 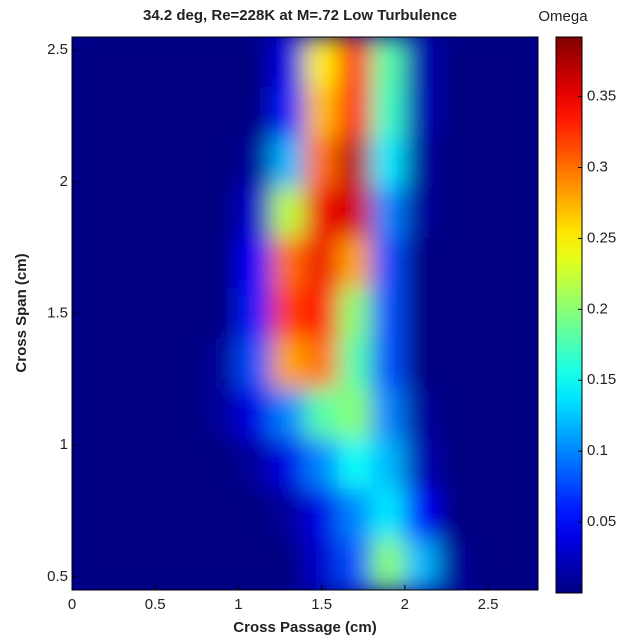 What do you see at coordinates (405, 604) in the screenshot?
I see `x-tick-label: 2` at bounding box center [405, 604].